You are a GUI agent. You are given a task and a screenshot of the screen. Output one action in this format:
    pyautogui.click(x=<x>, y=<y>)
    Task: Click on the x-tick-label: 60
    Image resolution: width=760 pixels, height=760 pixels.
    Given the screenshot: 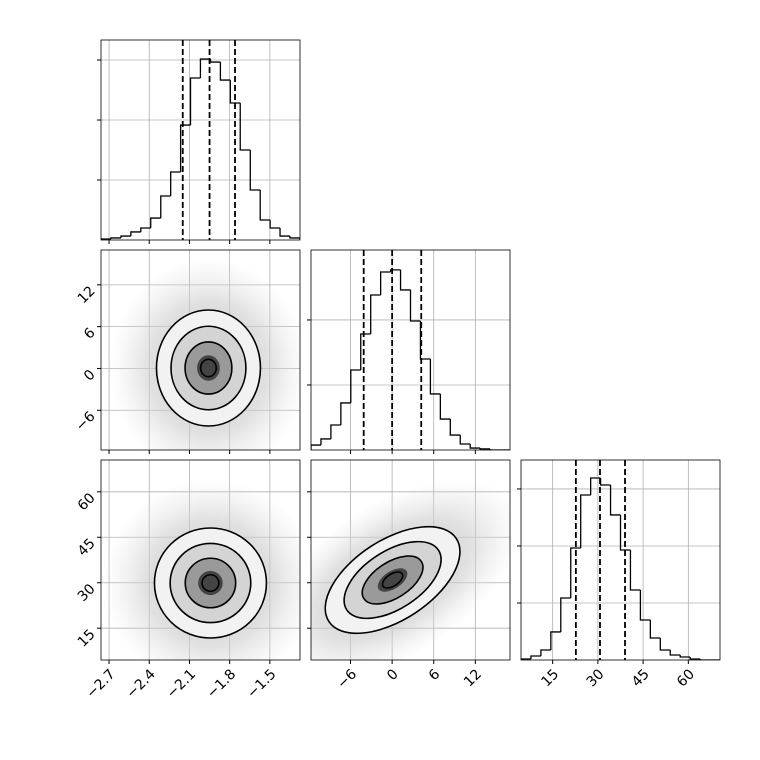 What is the action you would take?
    pyautogui.click(x=686, y=678)
    